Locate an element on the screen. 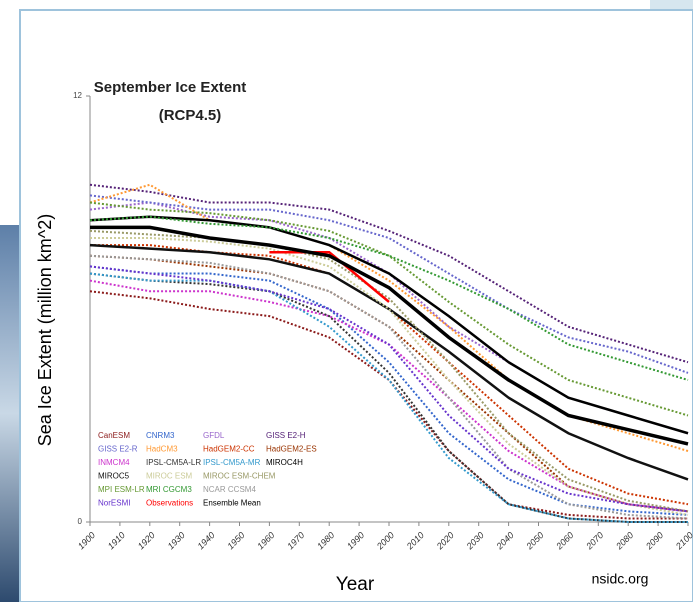 This screenshot has height=607, width=693. legend-entry: NorESMI is located at coordinates (114, 503).